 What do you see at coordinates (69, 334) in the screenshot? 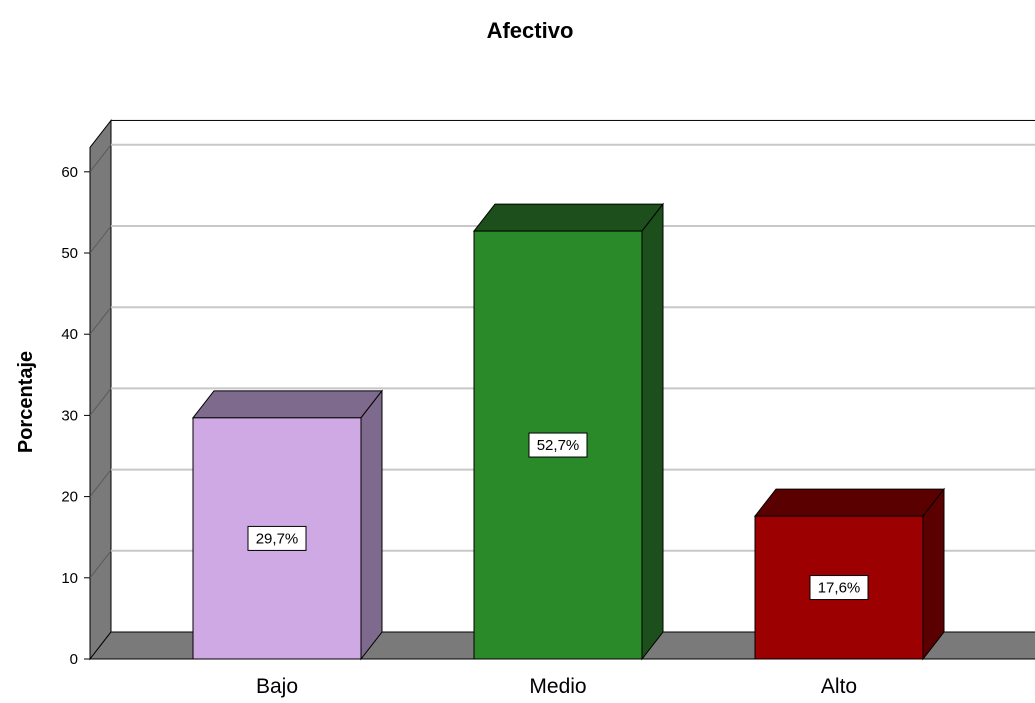
I see `y-tick-label: 40` at bounding box center [69, 334].